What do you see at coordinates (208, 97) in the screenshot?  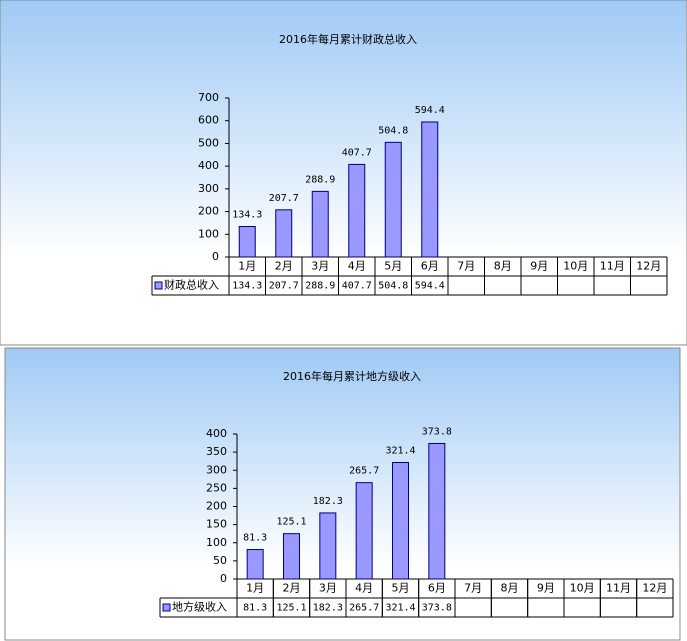 I see `y-tick-label: 700` at bounding box center [208, 97].